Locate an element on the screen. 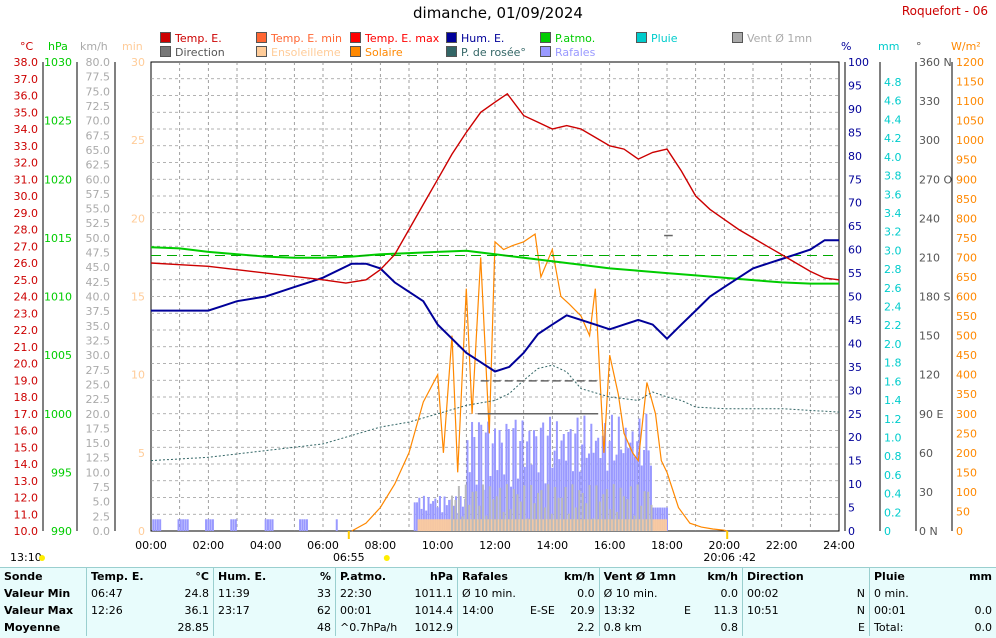 The width and height of the screenshot is (996, 638). rafales-time is located at coordinates (491, 627).